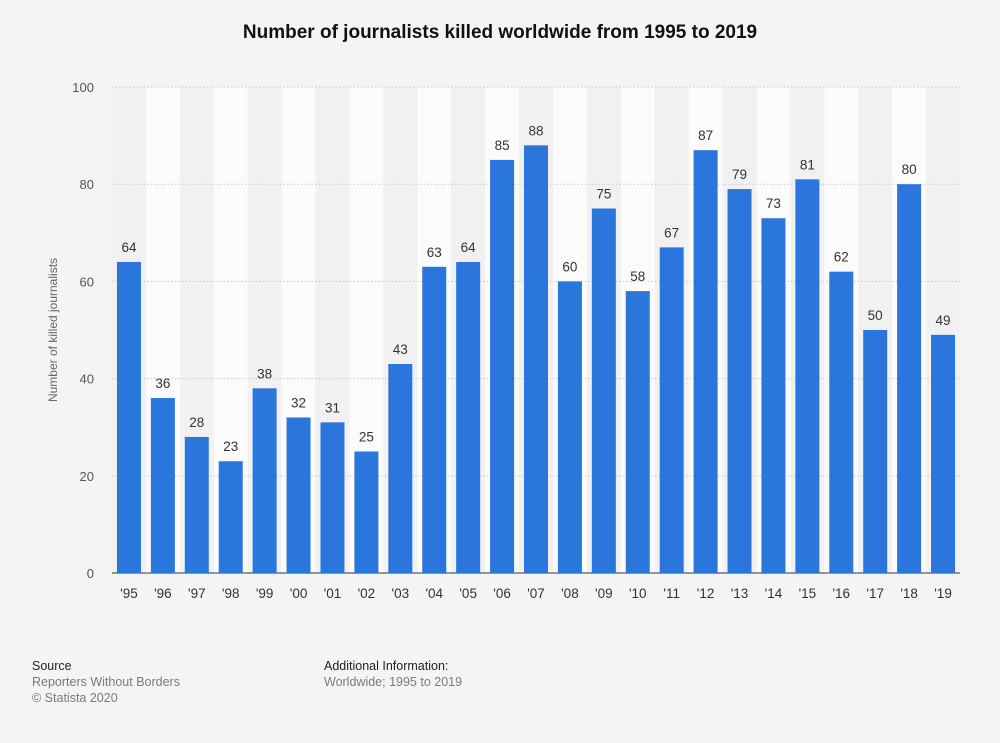 The image size is (1000, 743). Describe the element at coordinates (162, 383) in the screenshot. I see `bar-value-label: 36` at that location.